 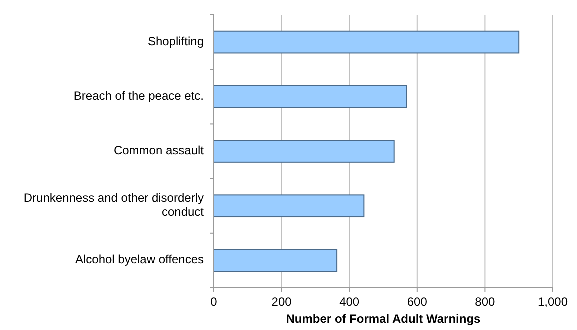 What do you see at coordinates (159, 151) in the screenshot?
I see `y-tick-label: Common assault` at bounding box center [159, 151].